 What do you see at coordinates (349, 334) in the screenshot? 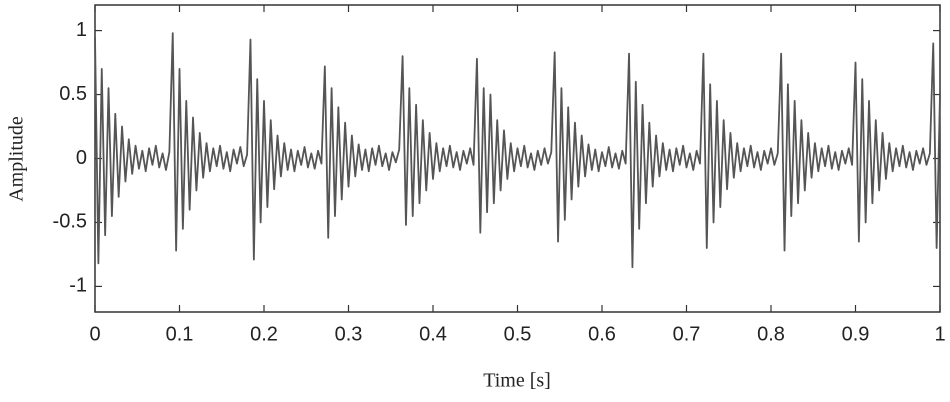
I see `x-tick-label: 0.3` at bounding box center [349, 334].